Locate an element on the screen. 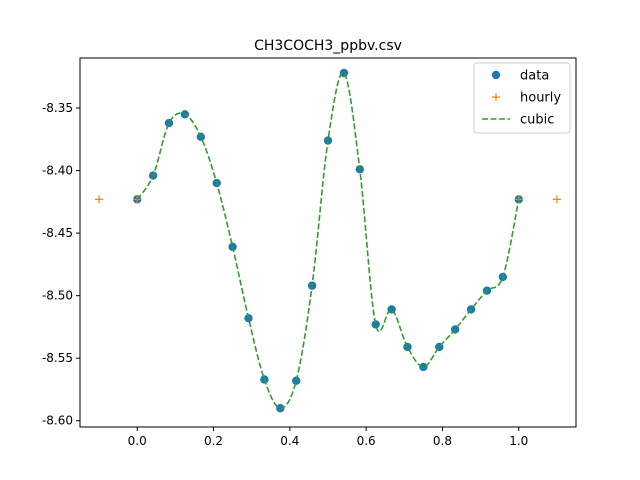 This screenshot has width=640, height=480. y-tick-label: -8.35 is located at coordinates (57, 108).